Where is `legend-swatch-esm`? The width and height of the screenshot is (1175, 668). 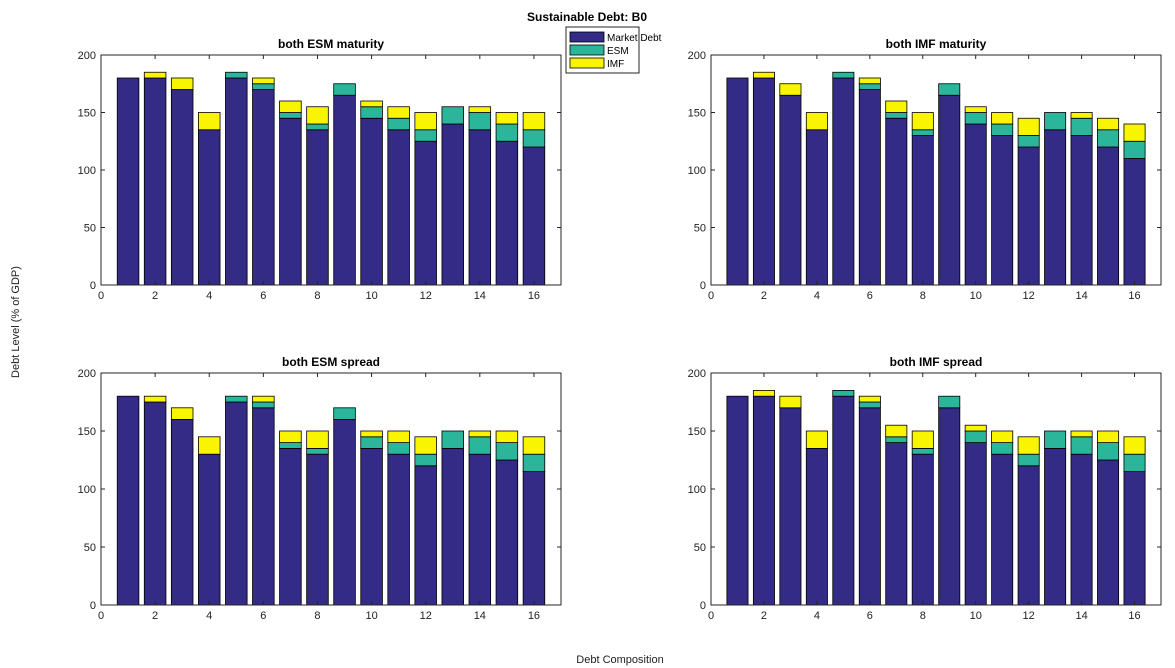 legend-swatch-esm is located at coordinates (587, 50).